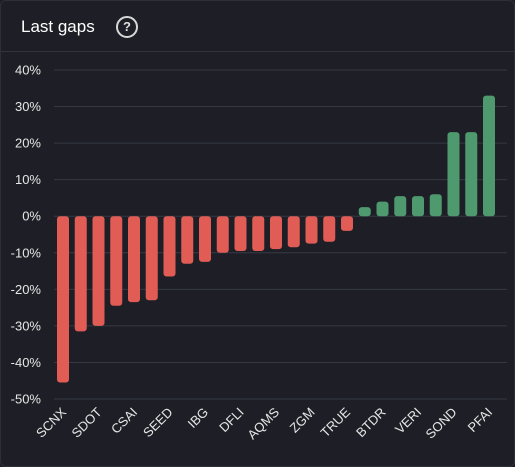 This screenshot has width=515, height=467. I want to click on bar-sond, so click(453, 174).